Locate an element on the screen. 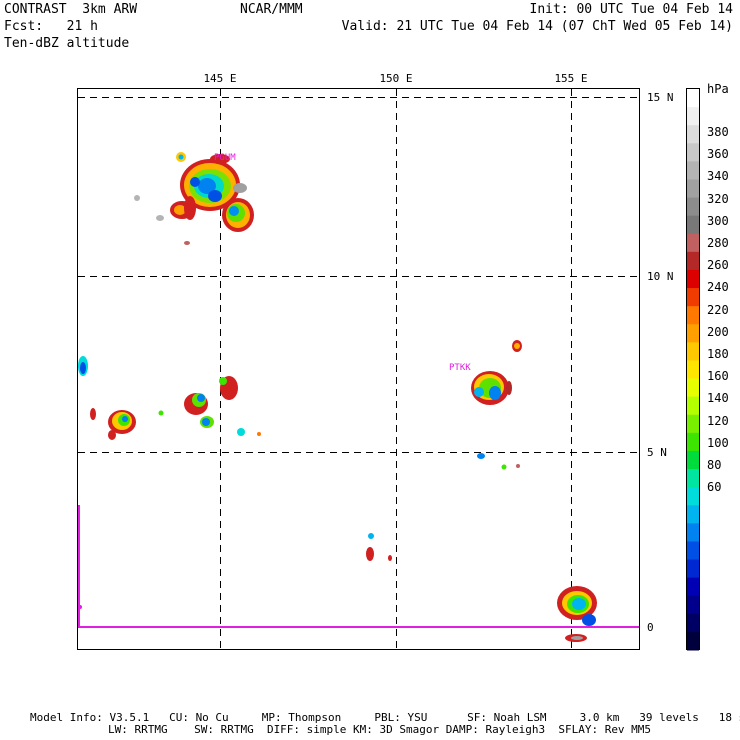 This screenshot has width=740, height=740. lon-tick-155: 155 E is located at coordinates (571, 78).